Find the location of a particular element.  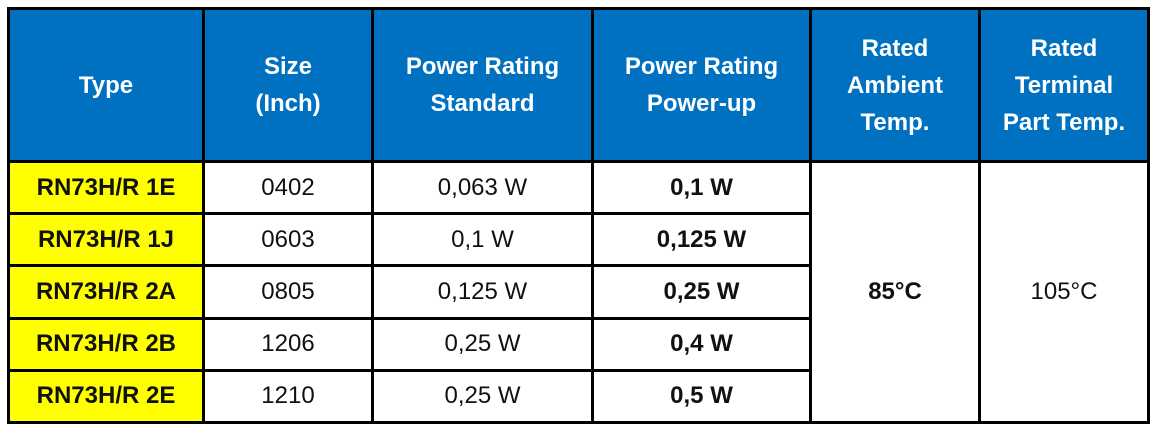

powerup-cell: 0,125 W is located at coordinates (701, 240).